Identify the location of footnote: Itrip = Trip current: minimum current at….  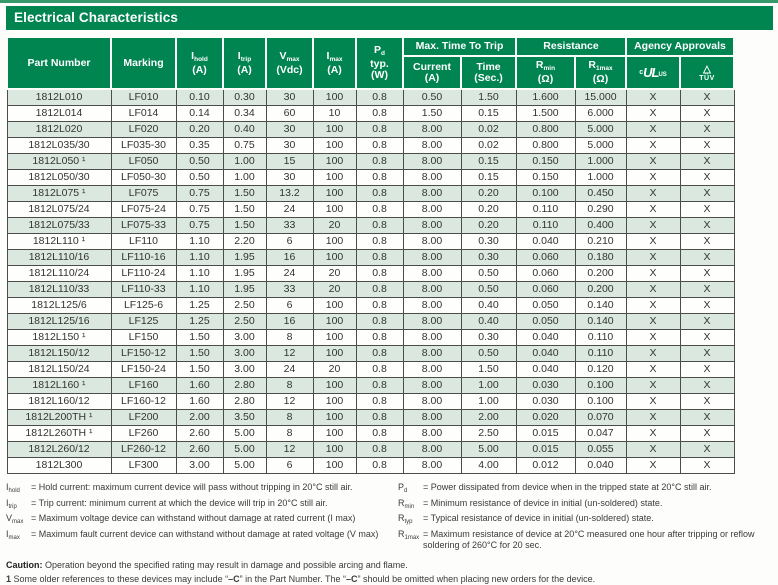
(202, 506).